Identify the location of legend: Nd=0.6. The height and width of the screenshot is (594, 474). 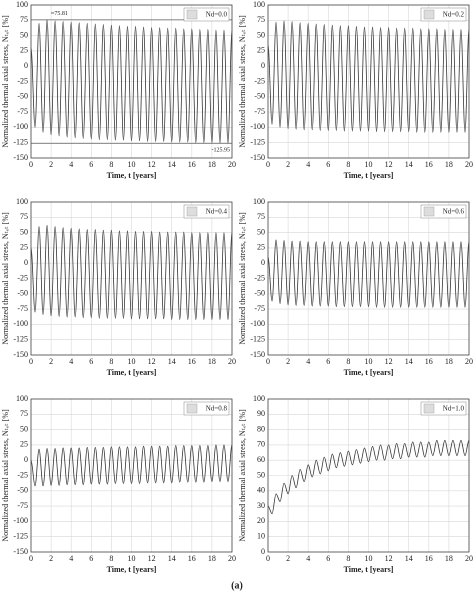
(443, 211).